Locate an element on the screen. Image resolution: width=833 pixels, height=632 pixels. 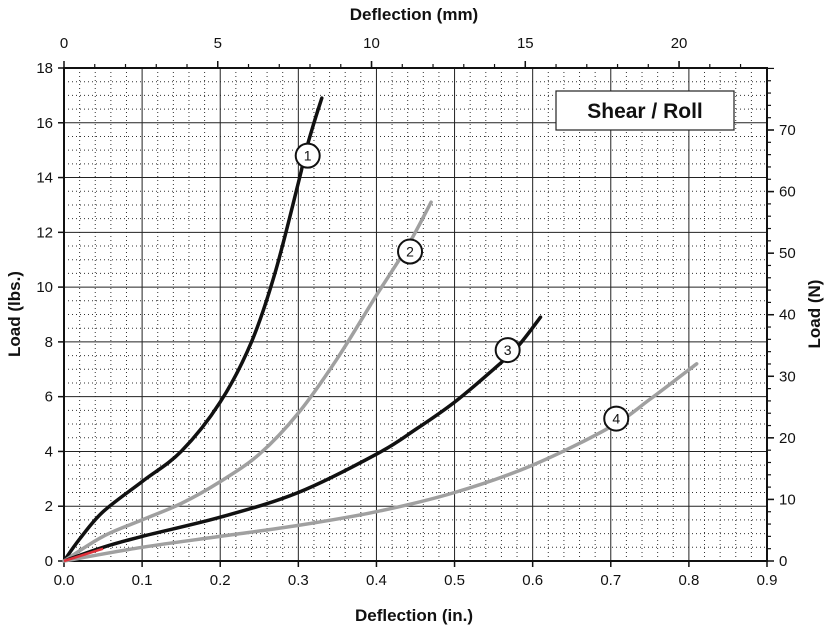
curve-badge-label-4: 4 is located at coordinates (616, 419).